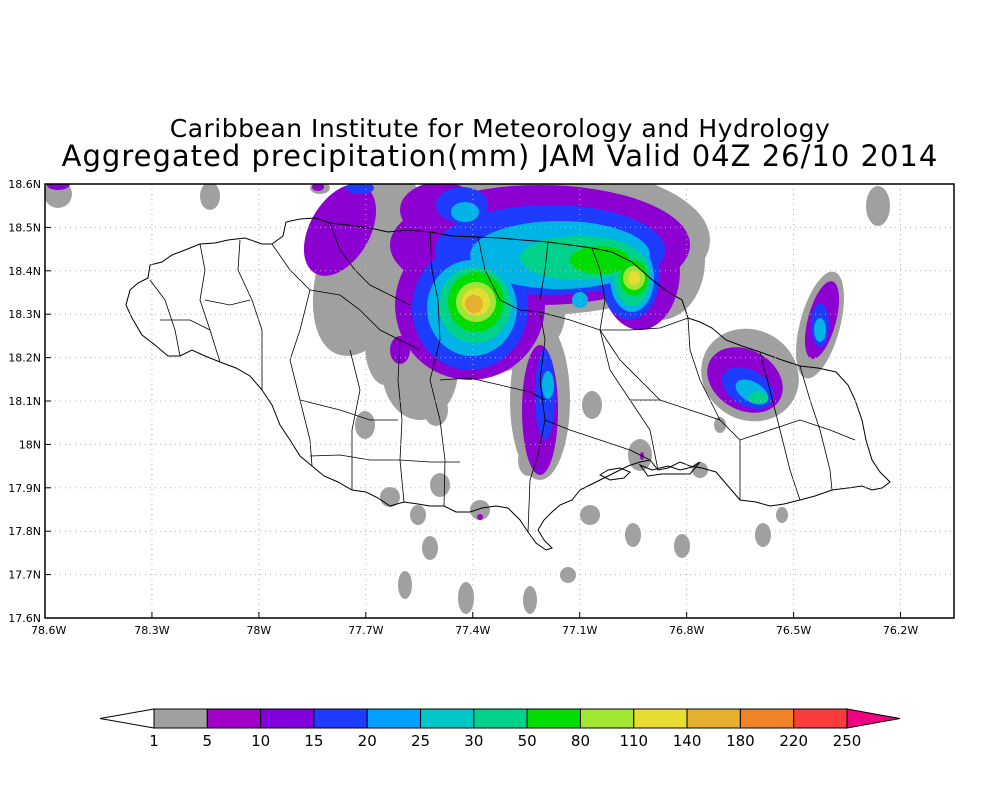  Describe the element at coordinates (24, 488) in the screenshot. I see `y-tick-label: 17.9N` at that location.